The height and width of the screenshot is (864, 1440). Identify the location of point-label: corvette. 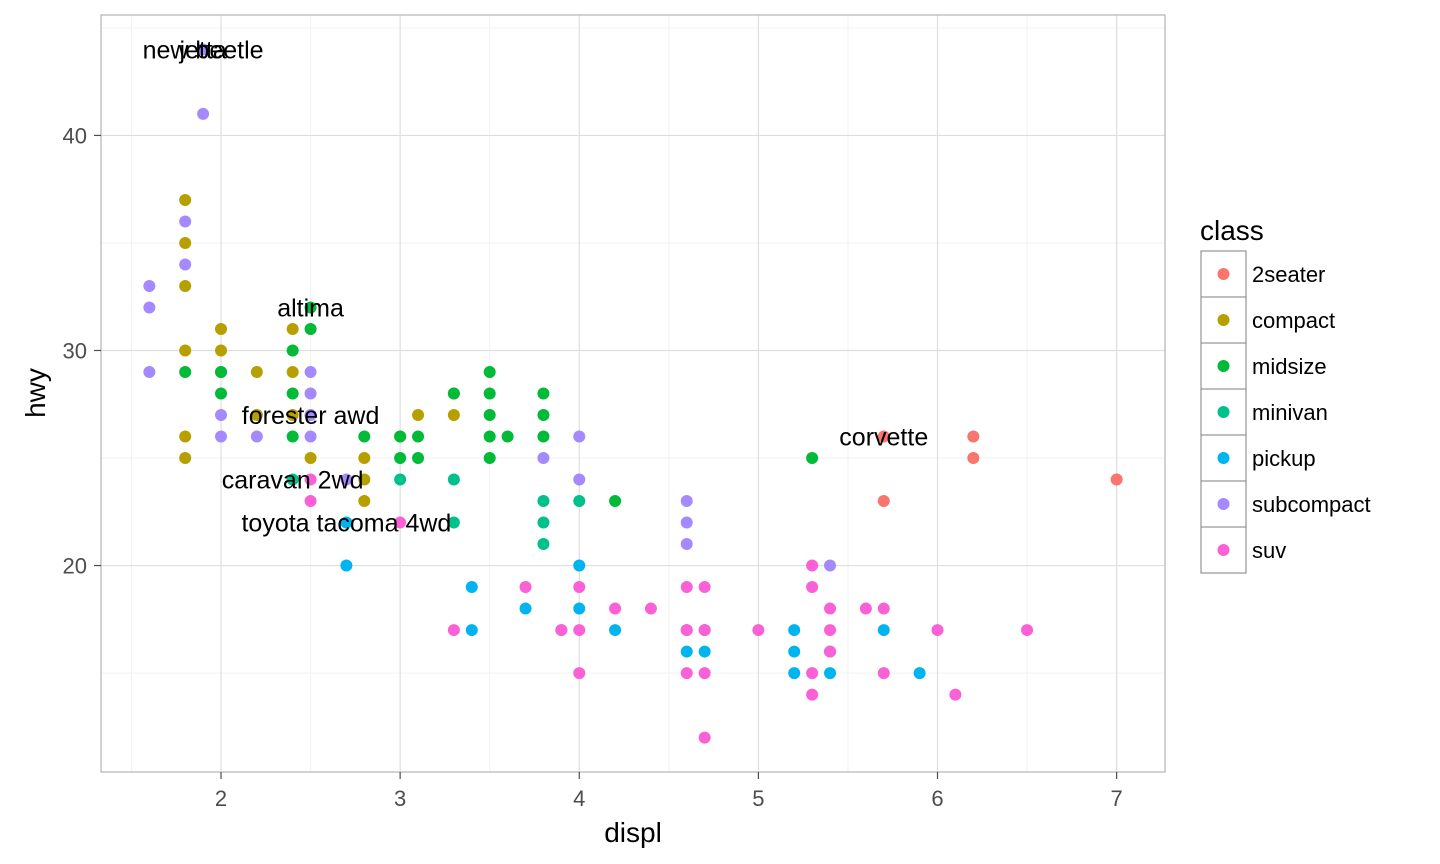
(883, 438).